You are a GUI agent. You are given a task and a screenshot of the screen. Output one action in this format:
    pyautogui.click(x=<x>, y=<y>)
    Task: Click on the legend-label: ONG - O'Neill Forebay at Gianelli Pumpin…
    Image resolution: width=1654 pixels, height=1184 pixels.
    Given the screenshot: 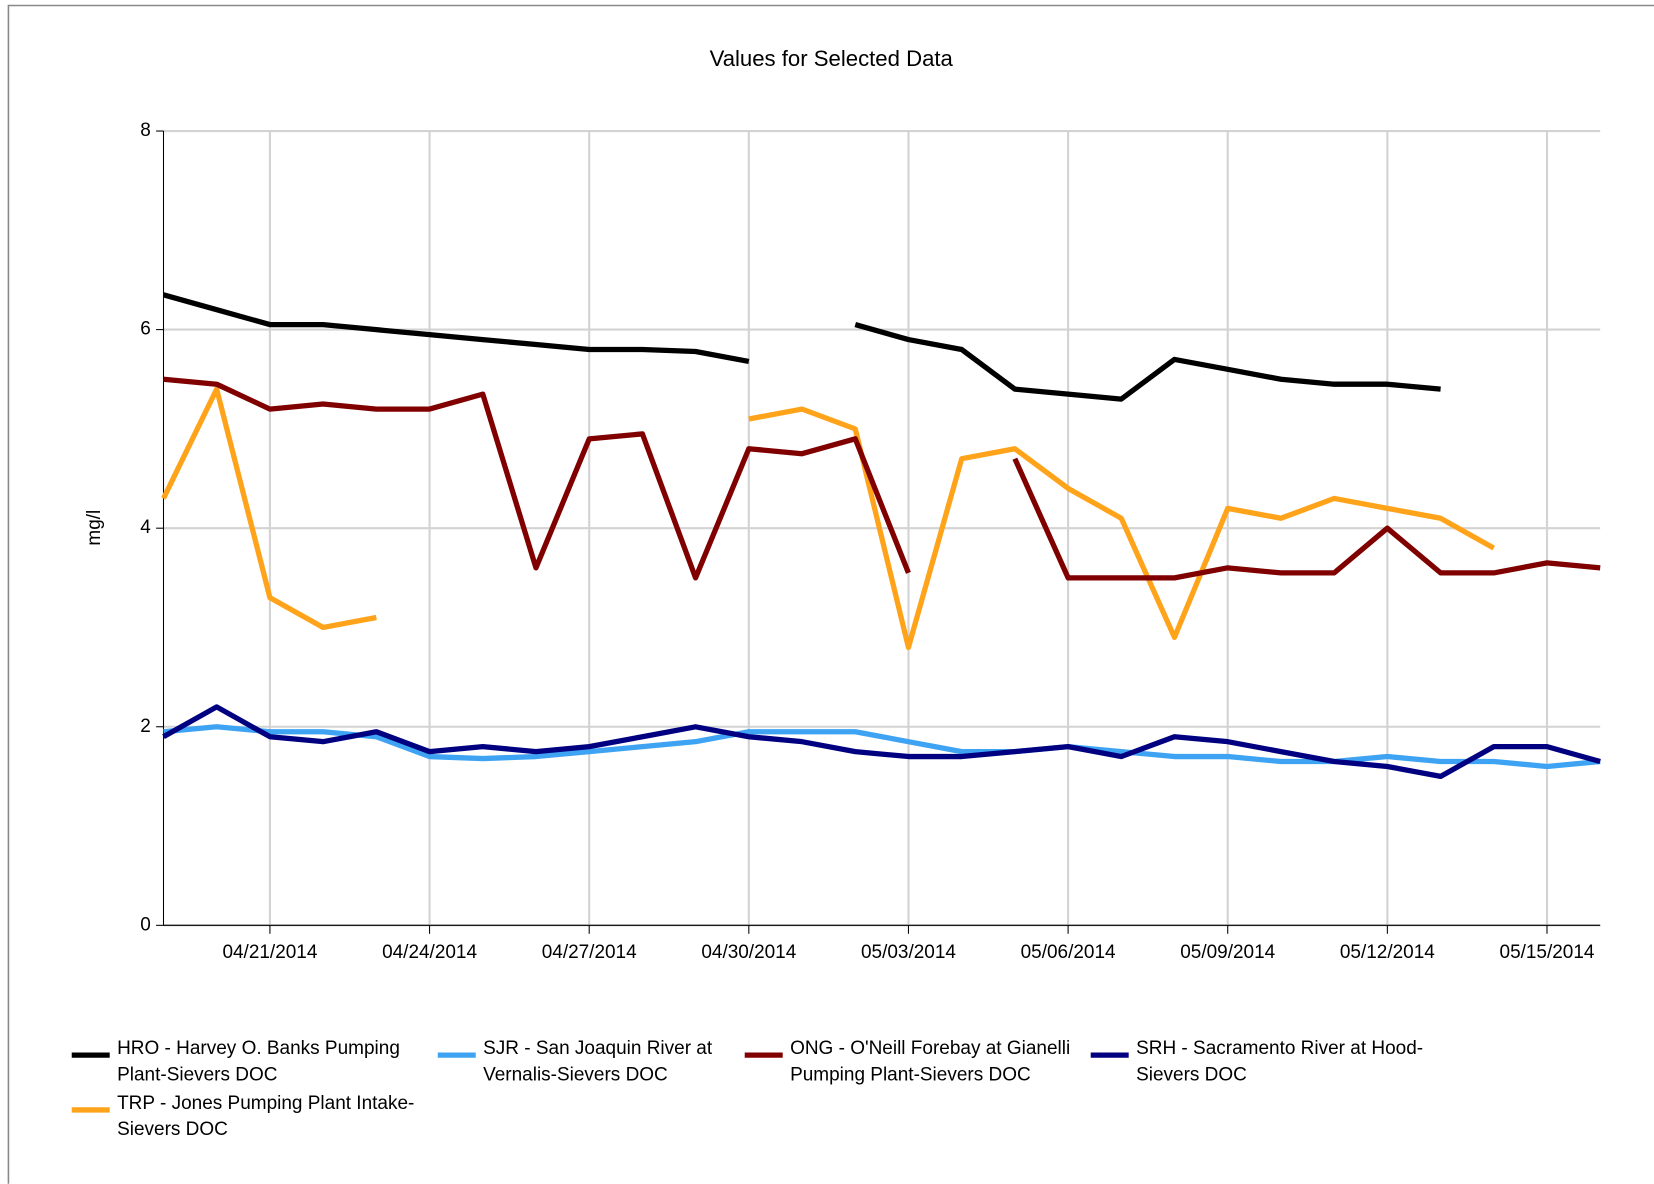 What is the action you would take?
    pyautogui.click(x=930, y=1061)
    